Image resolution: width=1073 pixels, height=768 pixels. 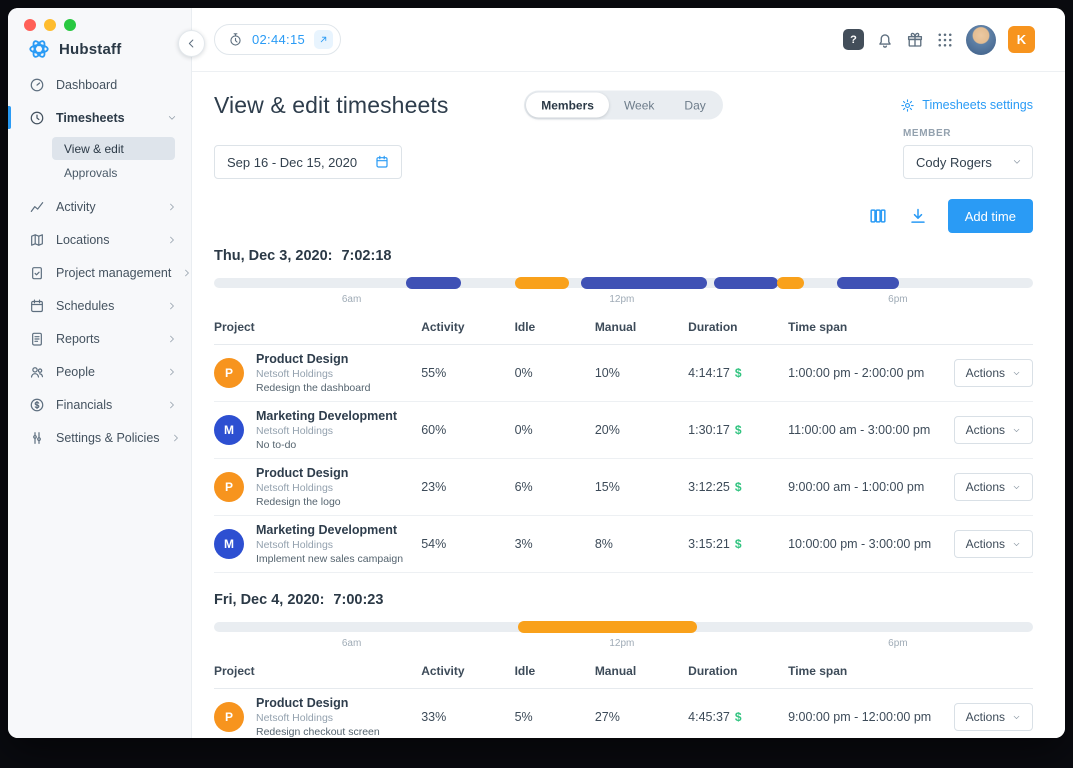 I want to click on project-name: Marketing Development, so click(x=327, y=416).